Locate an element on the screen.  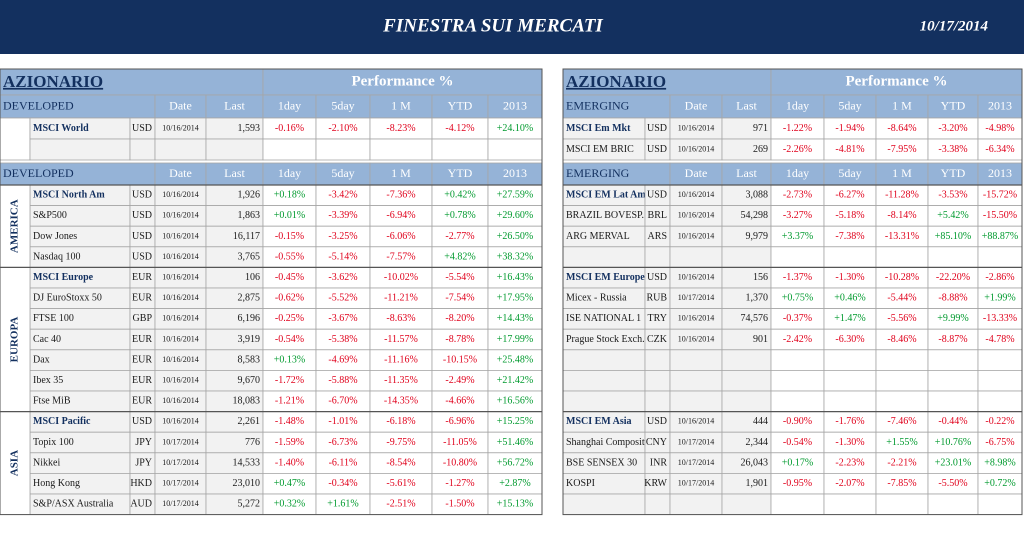
header-bar is located at coordinates (512, 27).